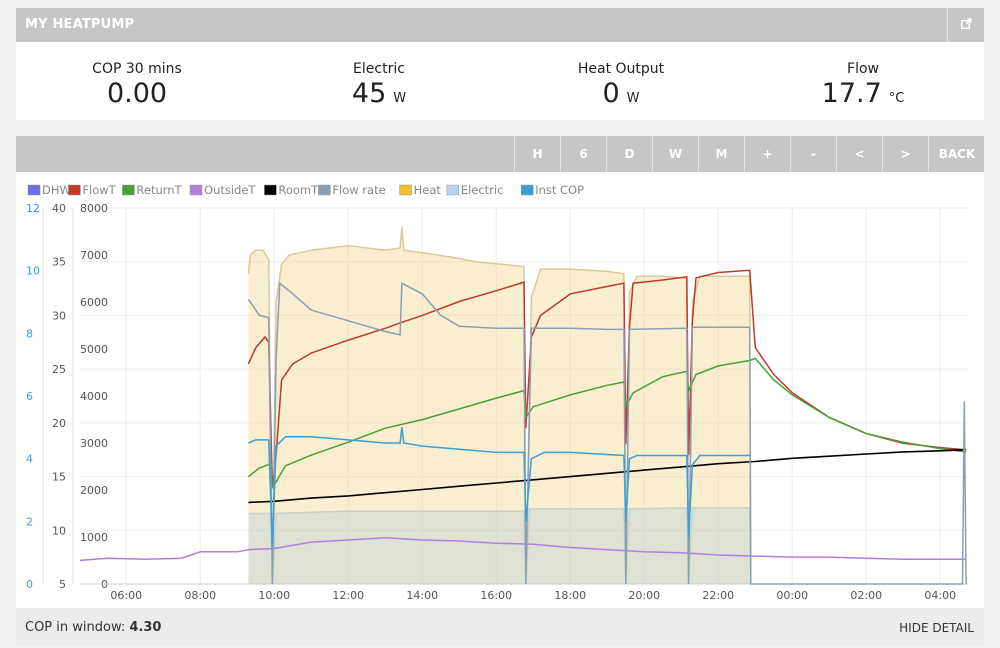 The width and height of the screenshot is (1000, 648). What do you see at coordinates (859, 154) in the screenshot?
I see `pan-left-button: <` at bounding box center [859, 154].